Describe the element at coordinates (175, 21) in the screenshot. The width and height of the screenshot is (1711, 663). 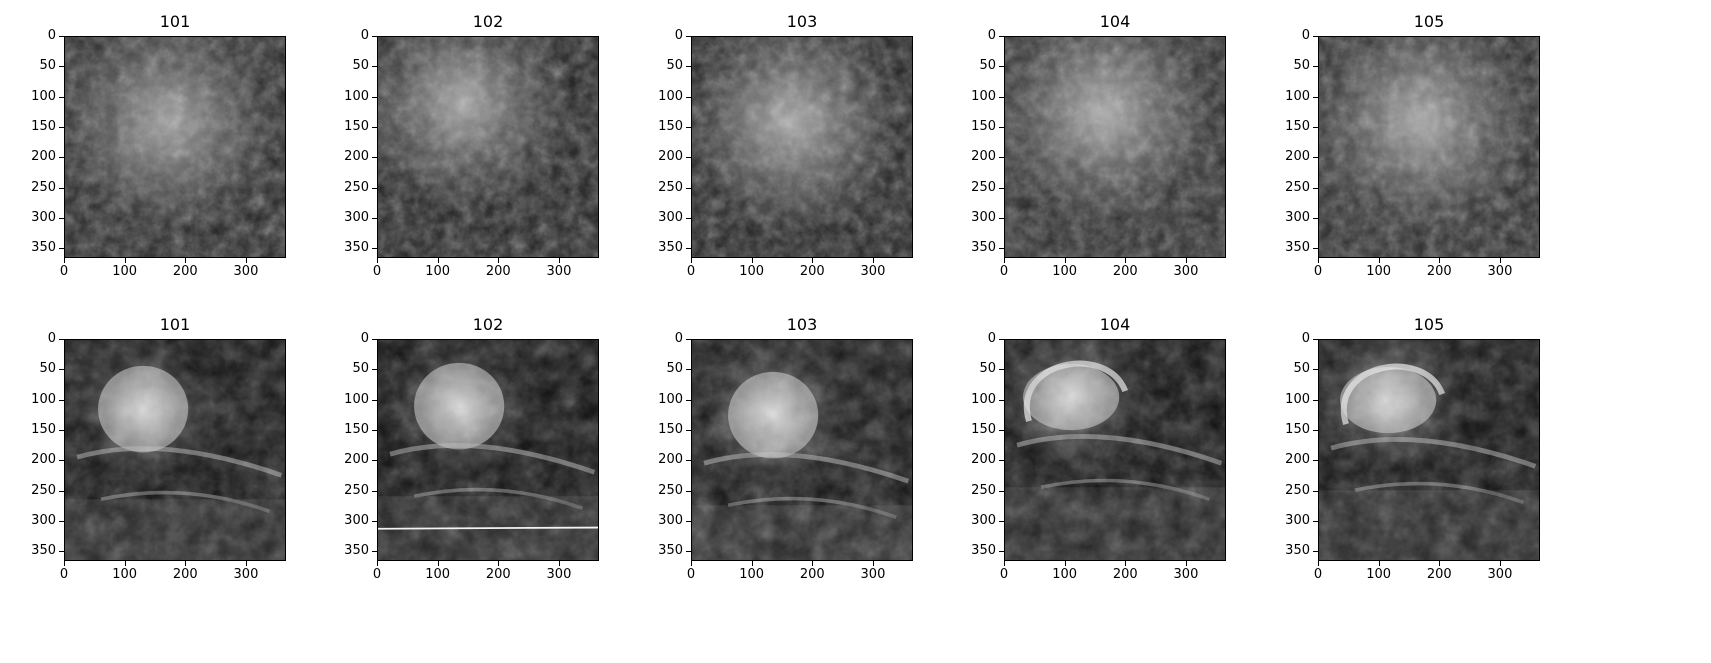
I see `panel-title: 101` at that location.